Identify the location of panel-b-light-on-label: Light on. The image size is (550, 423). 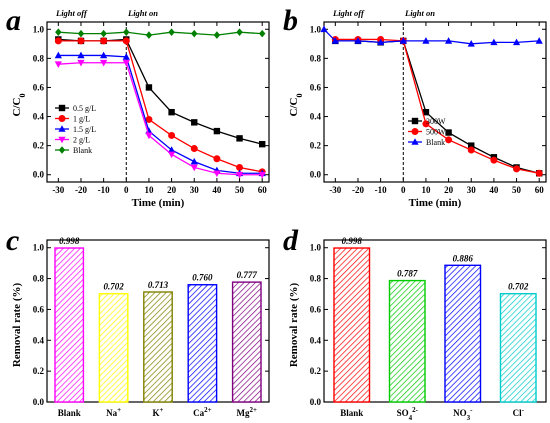
(419, 13).